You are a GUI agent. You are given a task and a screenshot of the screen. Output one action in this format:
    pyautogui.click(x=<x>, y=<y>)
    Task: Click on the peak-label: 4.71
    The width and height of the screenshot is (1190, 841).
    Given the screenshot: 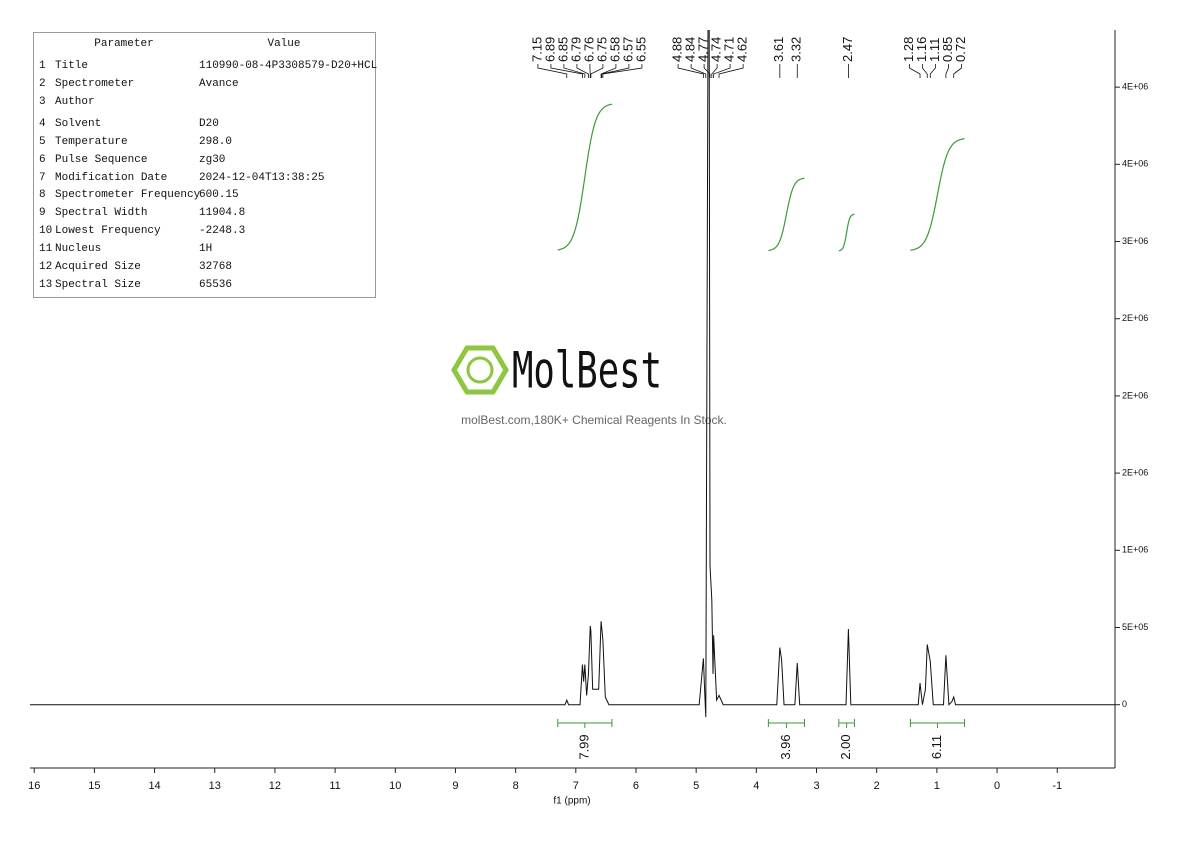 What is the action you would take?
    pyautogui.click(x=729, y=49)
    